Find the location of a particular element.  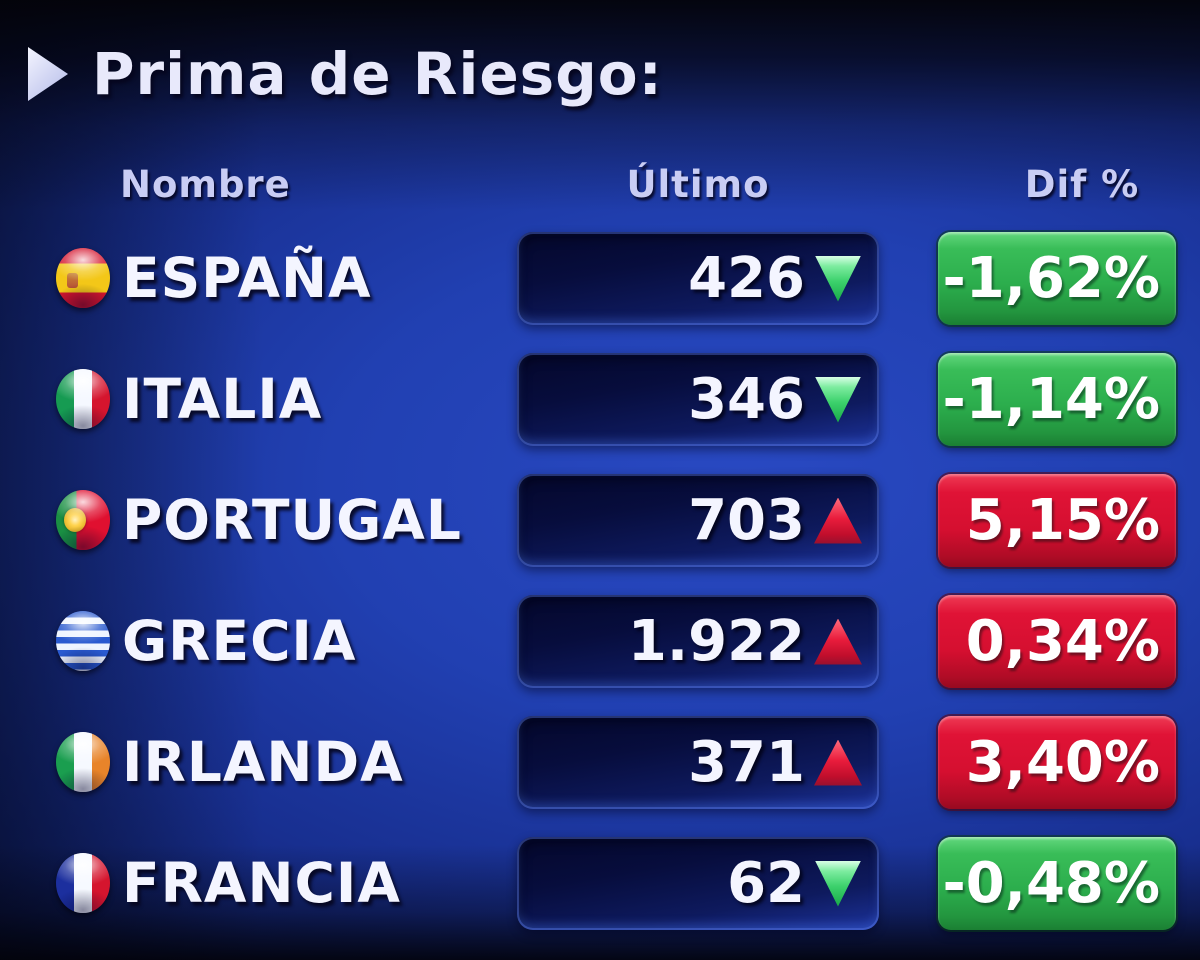

last-value: 426 is located at coordinates (746, 278).